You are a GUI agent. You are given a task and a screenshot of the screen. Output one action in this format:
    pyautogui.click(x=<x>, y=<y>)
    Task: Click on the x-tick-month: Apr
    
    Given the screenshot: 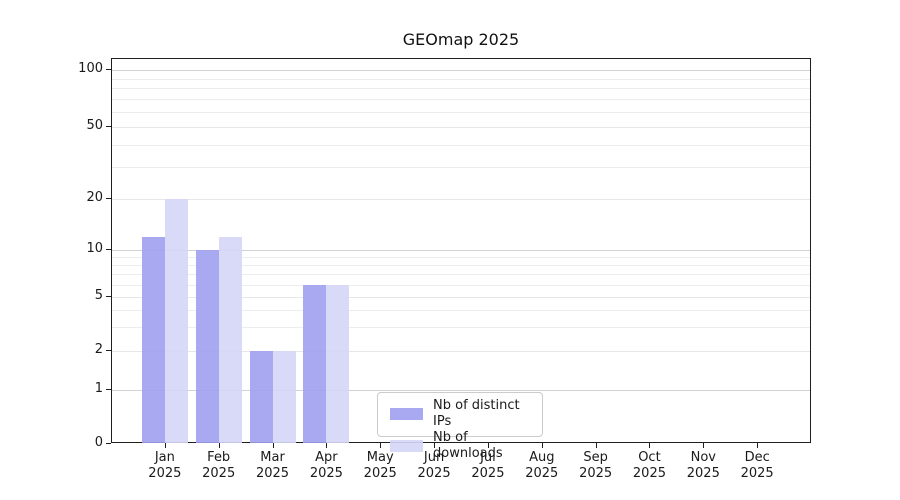 What is the action you would take?
    pyautogui.click(x=326, y=457)
    